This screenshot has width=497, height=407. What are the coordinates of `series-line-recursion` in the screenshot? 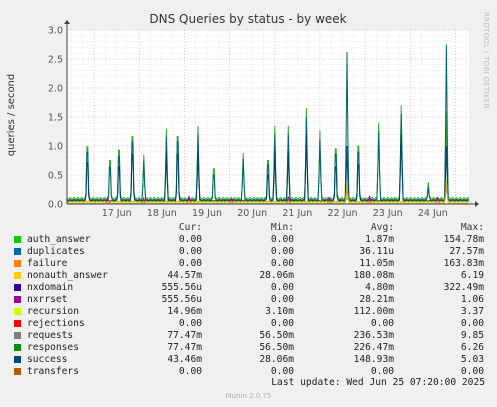 It's located at (268, 192).